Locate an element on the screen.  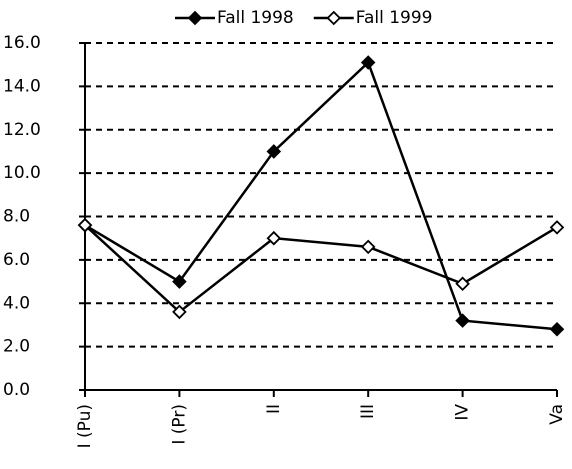
x-tick-label: II is located at coordinates (274, 409).